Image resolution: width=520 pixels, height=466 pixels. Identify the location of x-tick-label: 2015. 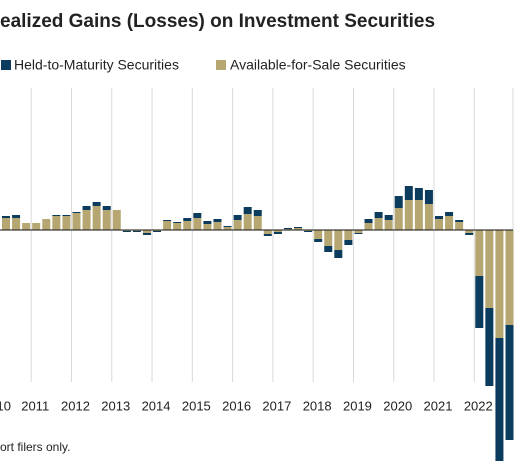
(196, 405).